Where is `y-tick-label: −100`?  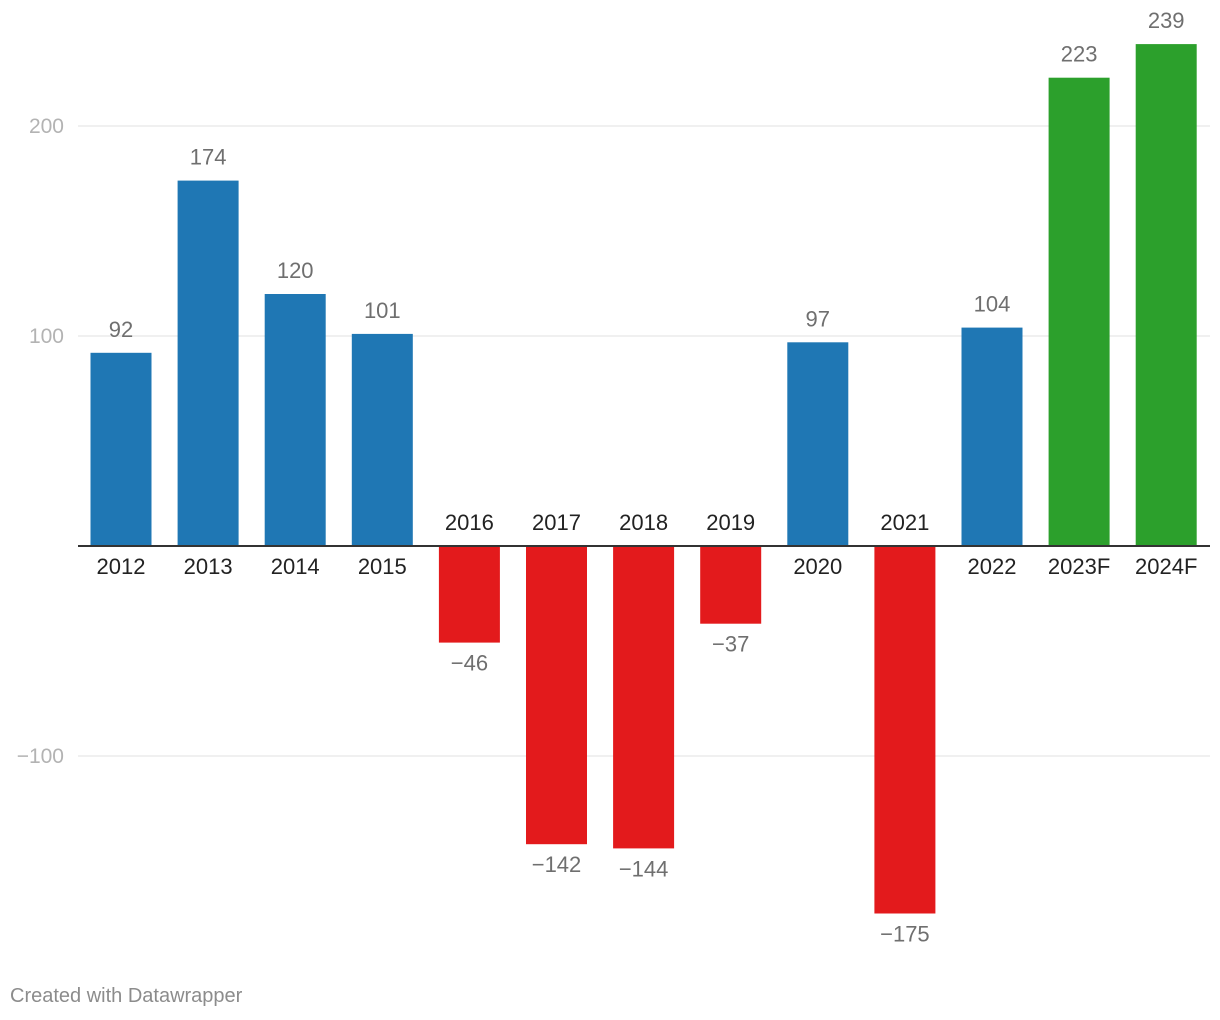
y-tick-label: −100 is located at coordinates (40, 756).